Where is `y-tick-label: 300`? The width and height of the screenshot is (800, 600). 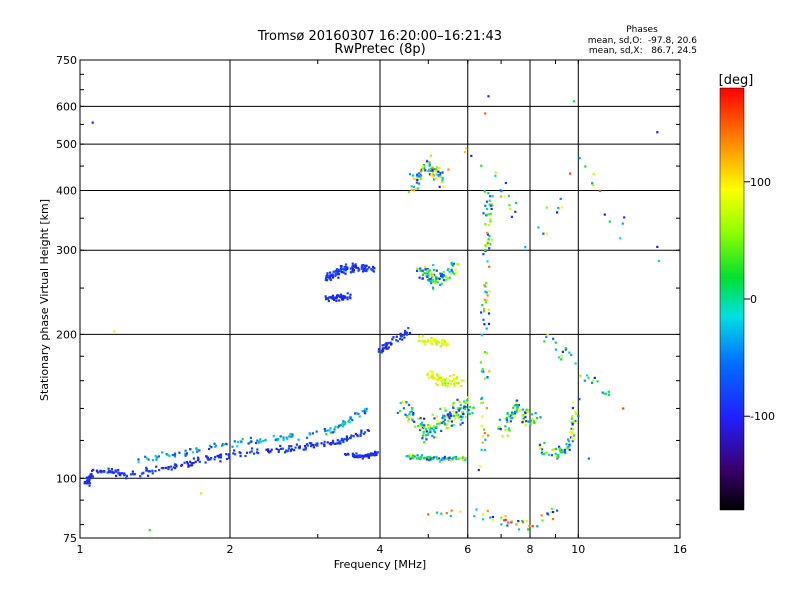 y-tick-label: 300 is located at coordinates (66, 250).